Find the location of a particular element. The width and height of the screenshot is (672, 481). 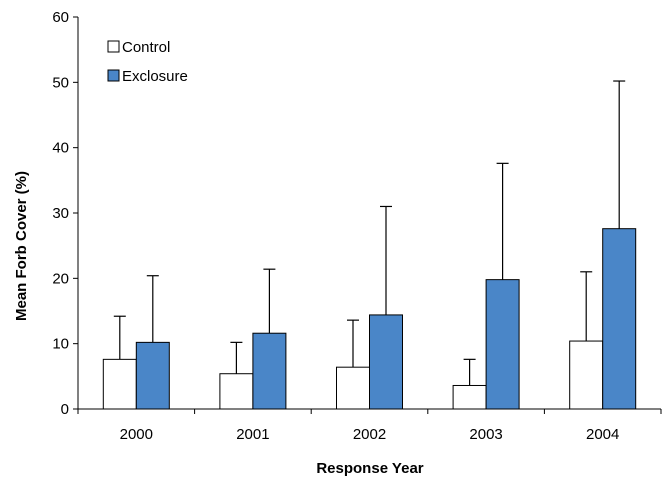

x-tick-label: 2004 is located at coordinates (602, 434).